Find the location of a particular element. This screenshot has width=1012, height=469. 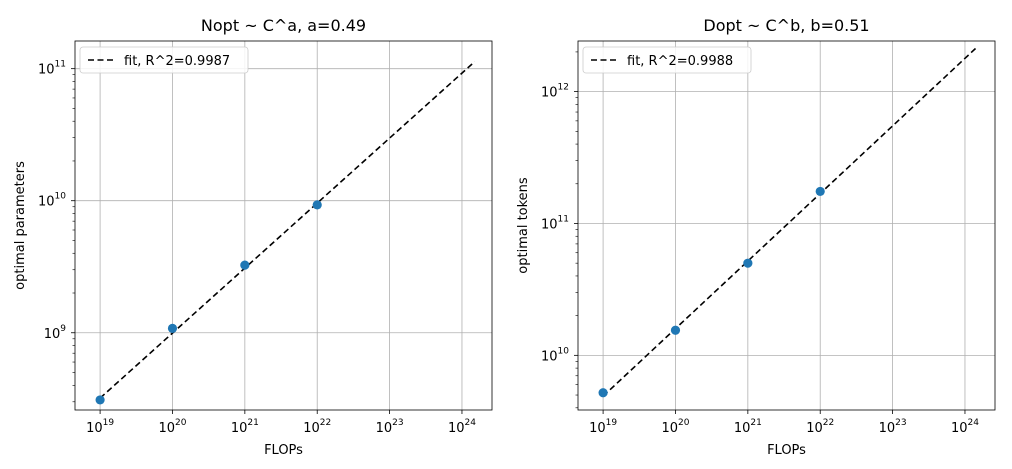

y-axis-label: optimal parameters is located at coordinates (20, 225).